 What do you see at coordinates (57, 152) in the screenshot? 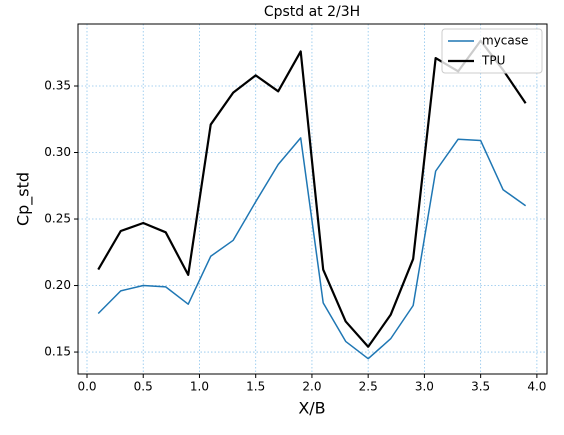
I see `y-tick-label: 0.30` at bounding box center [57, 152].